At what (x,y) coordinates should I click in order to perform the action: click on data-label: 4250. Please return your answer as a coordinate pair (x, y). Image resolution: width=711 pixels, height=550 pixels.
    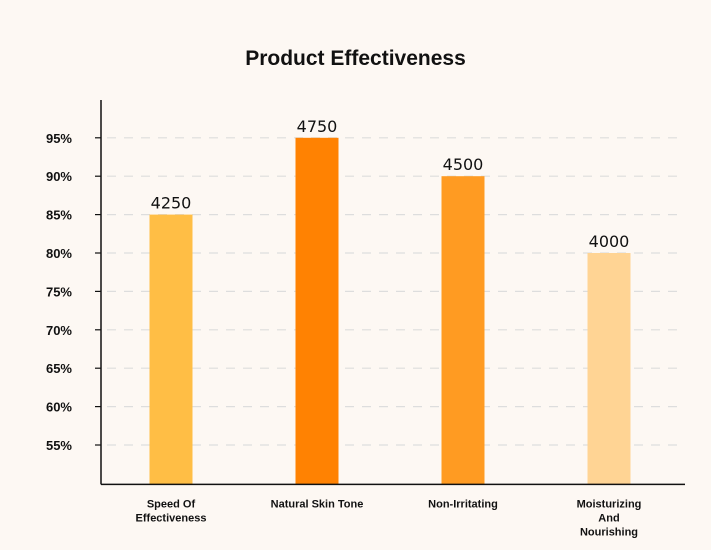
    Looking at the image, I should click on (171, 203).